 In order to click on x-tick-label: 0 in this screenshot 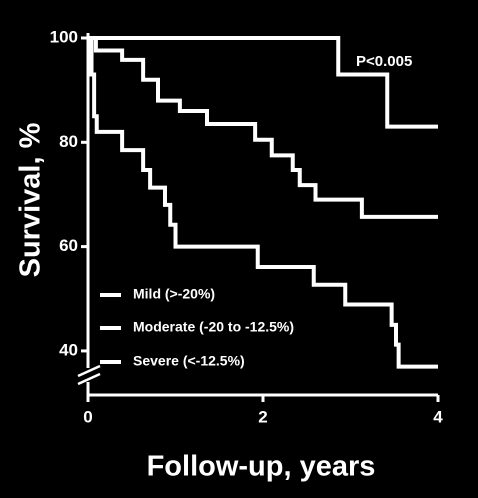, I will do `click(87, 416)`.